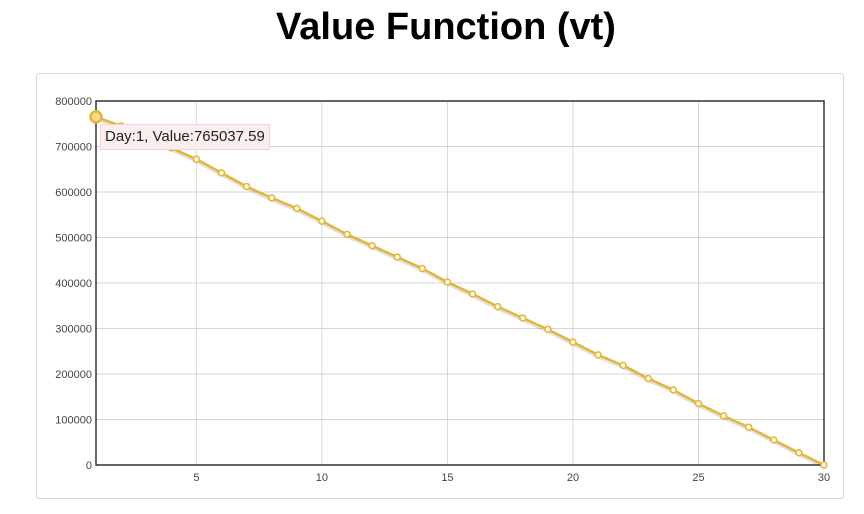 Image resolution: width=864 pixels, height=514 pixels. What do you see at coordinates (96, 117) in the screenshot?
I see `highlighted-data-point` at bounding box center [96, 117].